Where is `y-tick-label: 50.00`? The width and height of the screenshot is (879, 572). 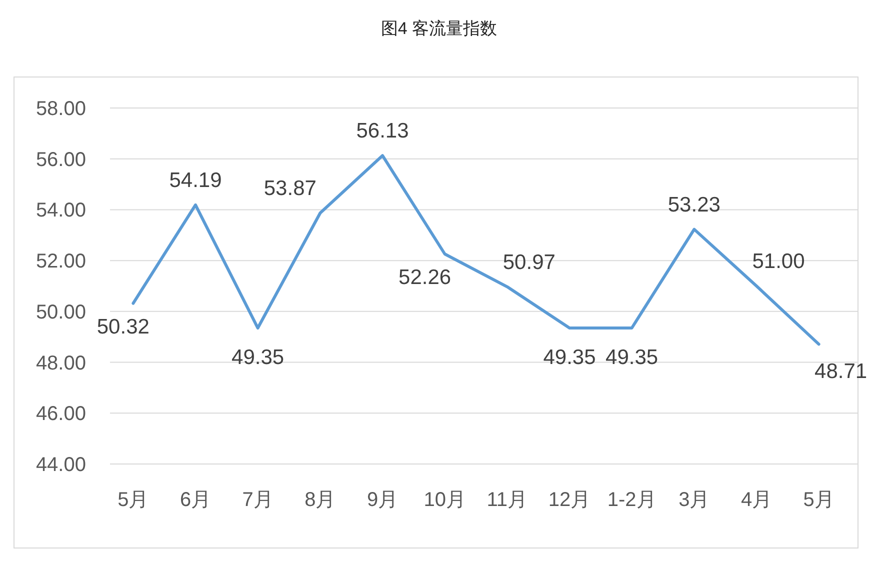 y-tick-label: 50.00 is located at coordinates (61, 312).